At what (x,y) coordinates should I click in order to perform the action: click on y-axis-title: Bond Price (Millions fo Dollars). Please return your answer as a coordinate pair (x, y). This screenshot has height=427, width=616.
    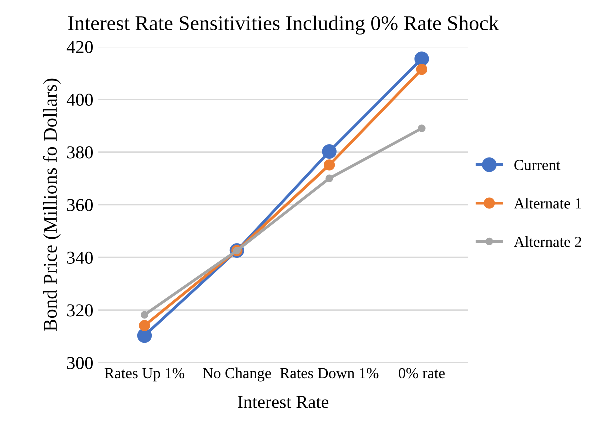
    Looking at the image, I should click on (52, 205).